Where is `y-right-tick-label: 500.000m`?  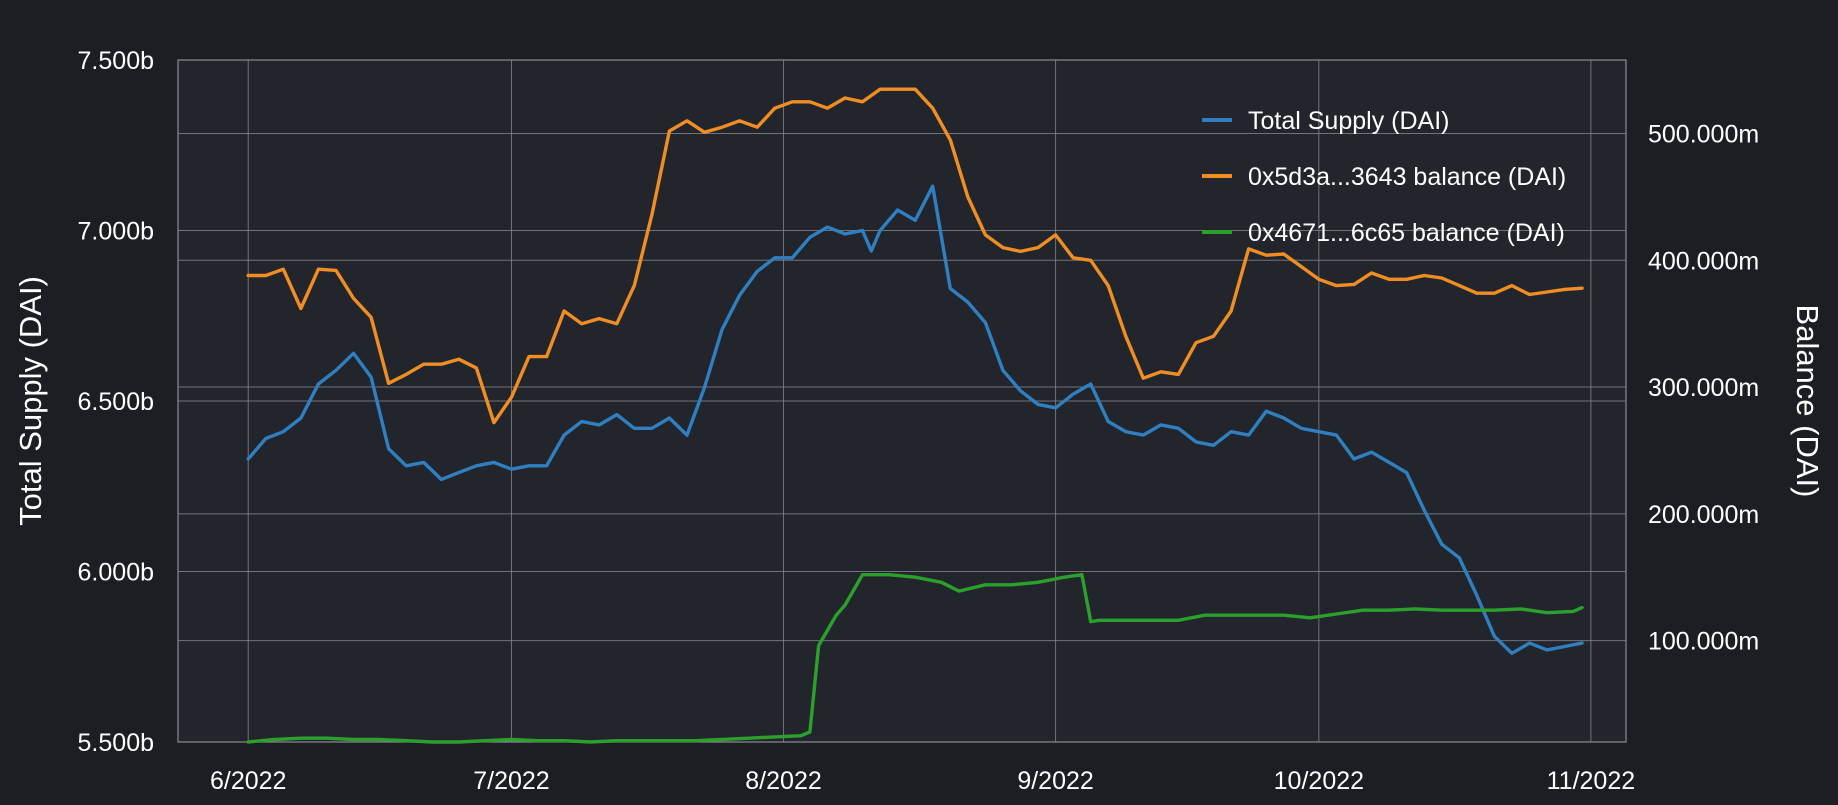
y-right-tick-label: 500.000m is located at coordinates (1703, 135).